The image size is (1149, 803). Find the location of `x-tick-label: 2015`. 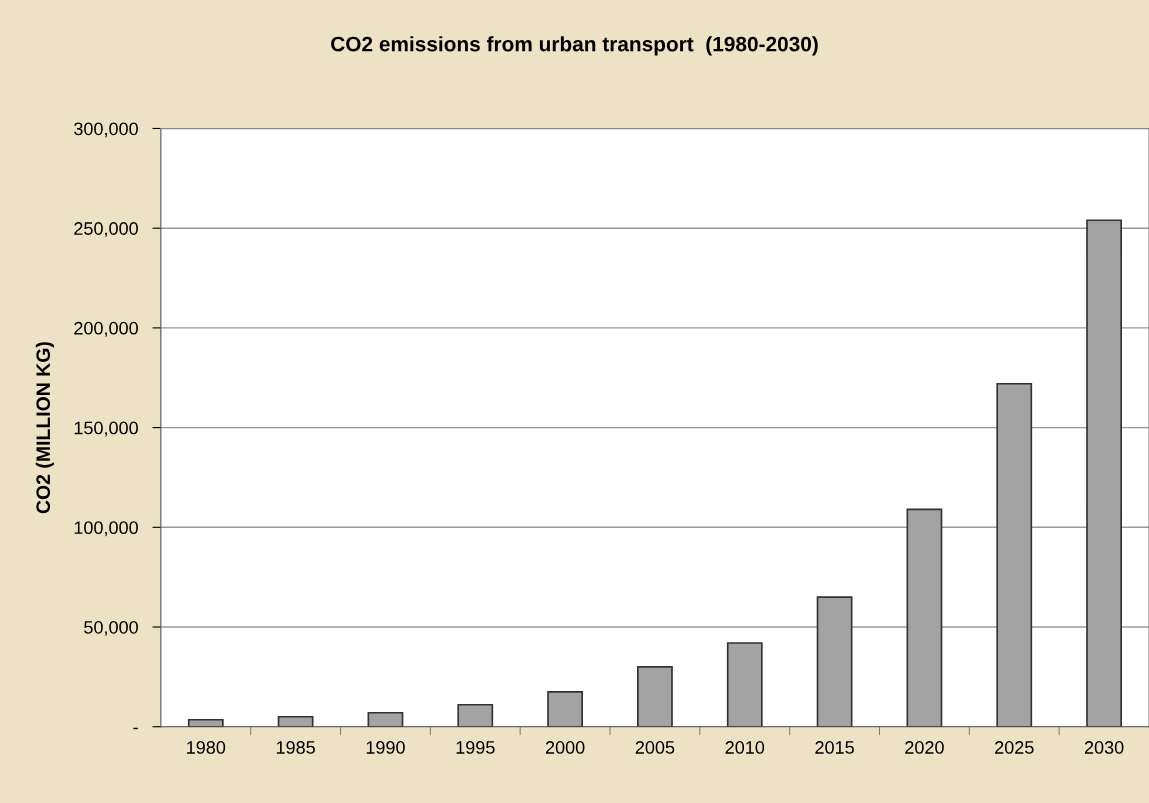

x-tick-label: 2015 is located at coordinates (834, 747).